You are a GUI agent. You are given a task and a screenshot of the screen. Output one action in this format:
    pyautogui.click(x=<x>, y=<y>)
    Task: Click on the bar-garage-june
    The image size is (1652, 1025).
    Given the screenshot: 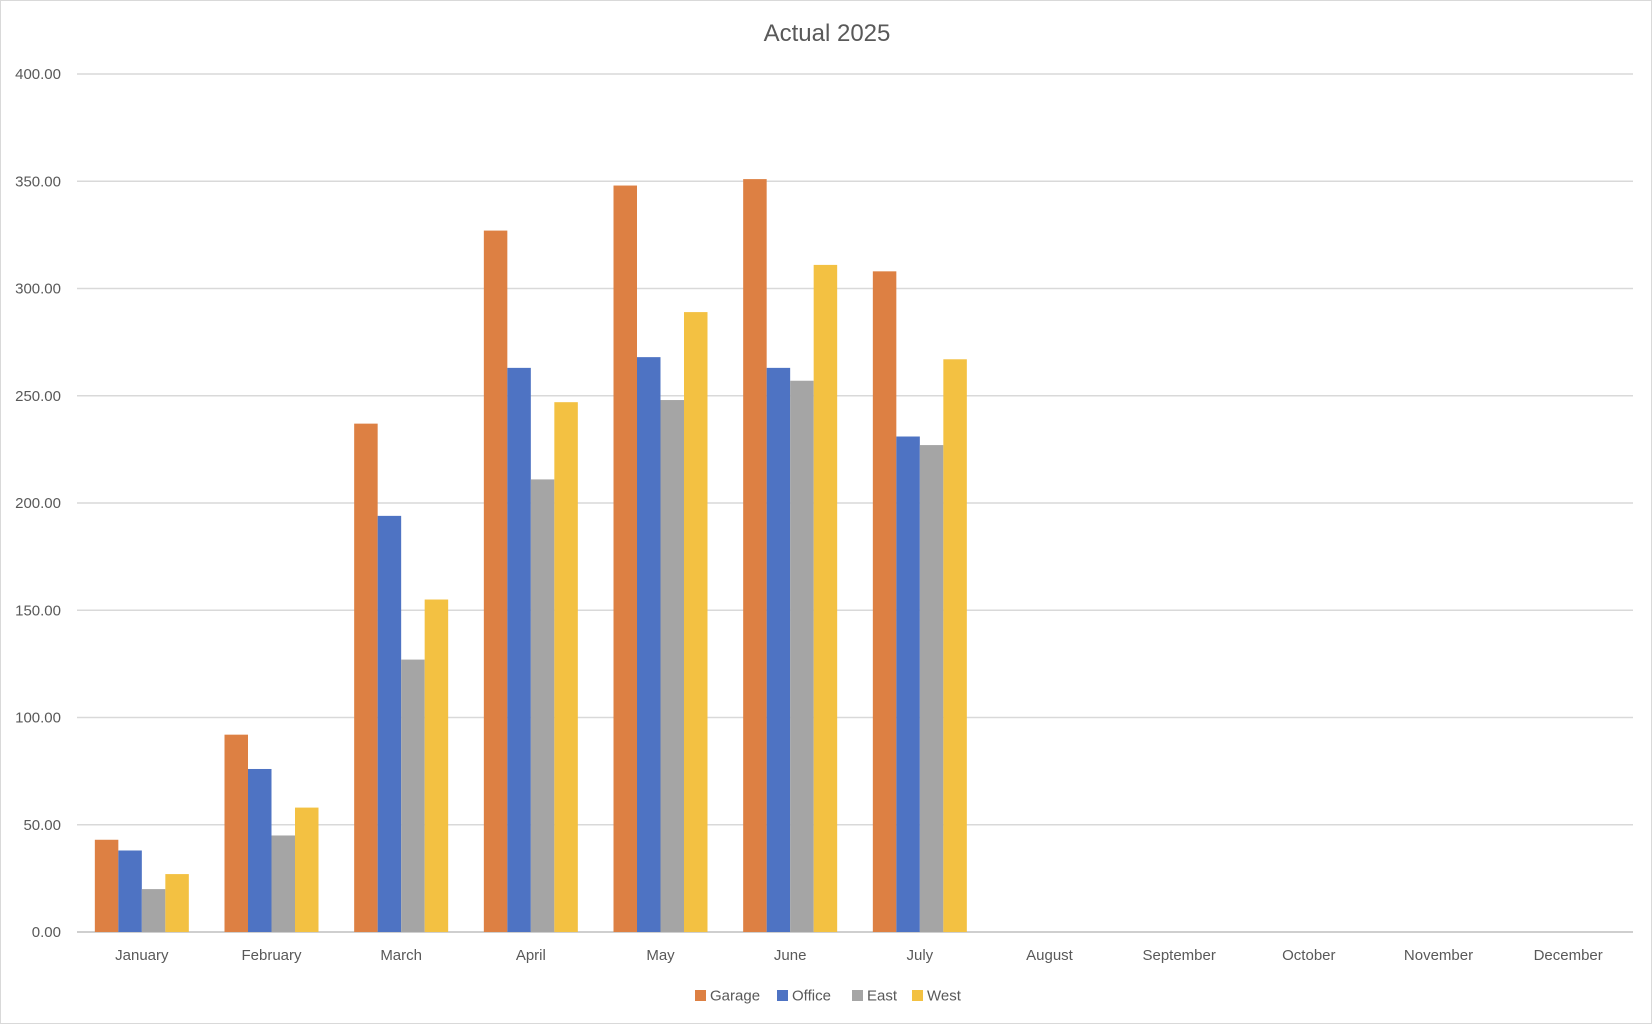 What is the action you would take?
    pyautogui.click(x=755, y=556)
    